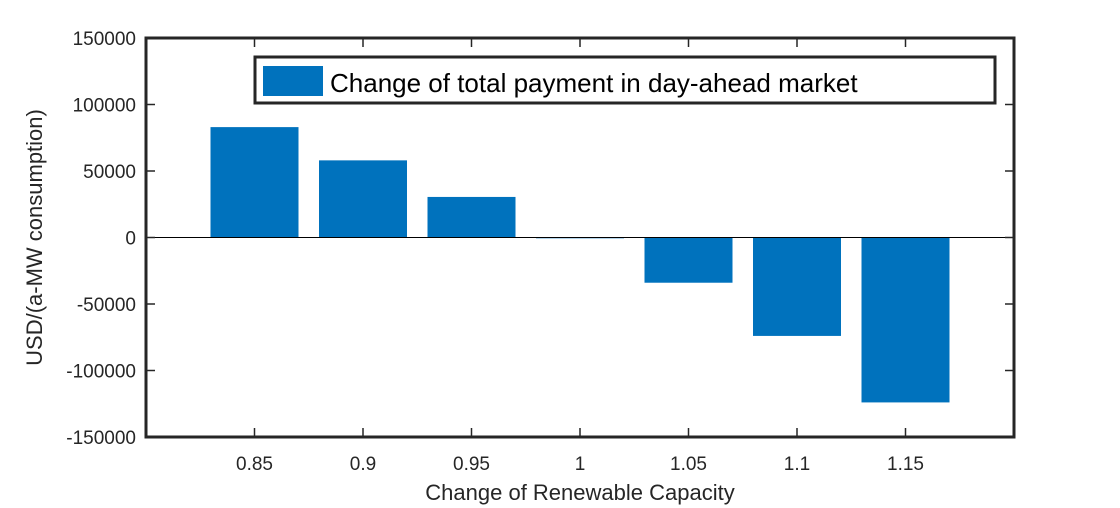 This screenshot has height=508, width=1120. Describe the element at coordinates (797, 286) in the screenshot. I see `bar-1.1` at that location.